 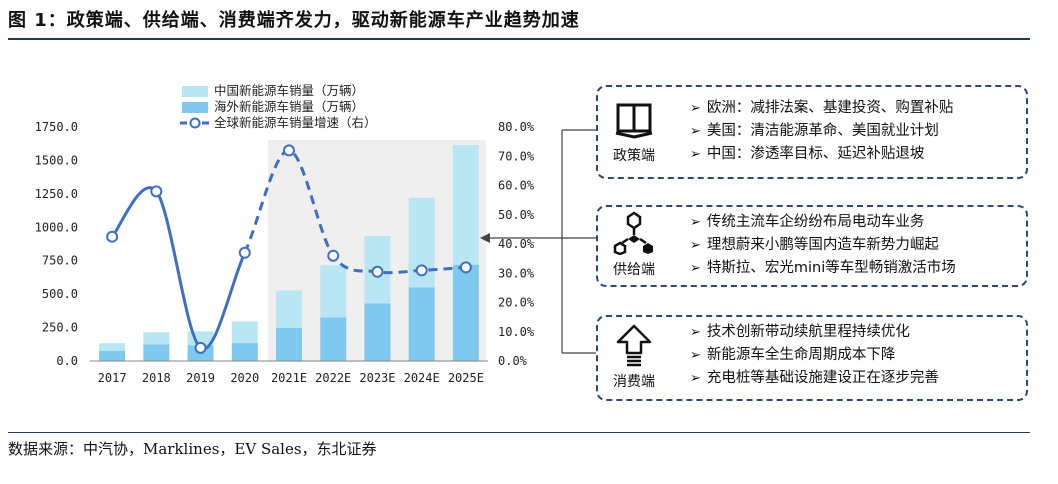 I want to click on list-item: 新能源车全生命周期成本下降, so click(x=814, y=355).